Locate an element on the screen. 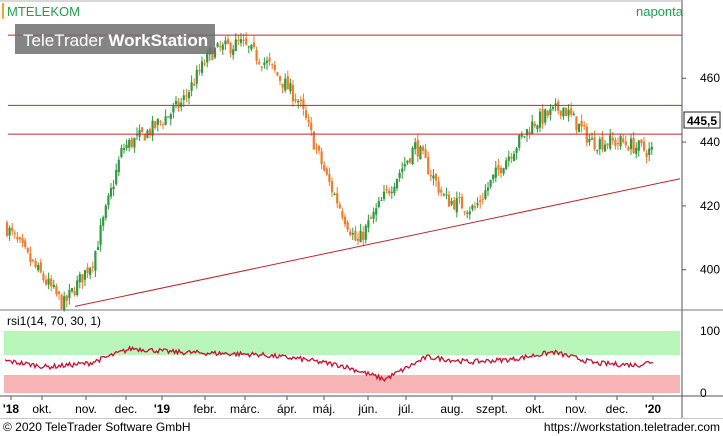  rsi-ticks: 0 100 is located at coordinates (710, 362).